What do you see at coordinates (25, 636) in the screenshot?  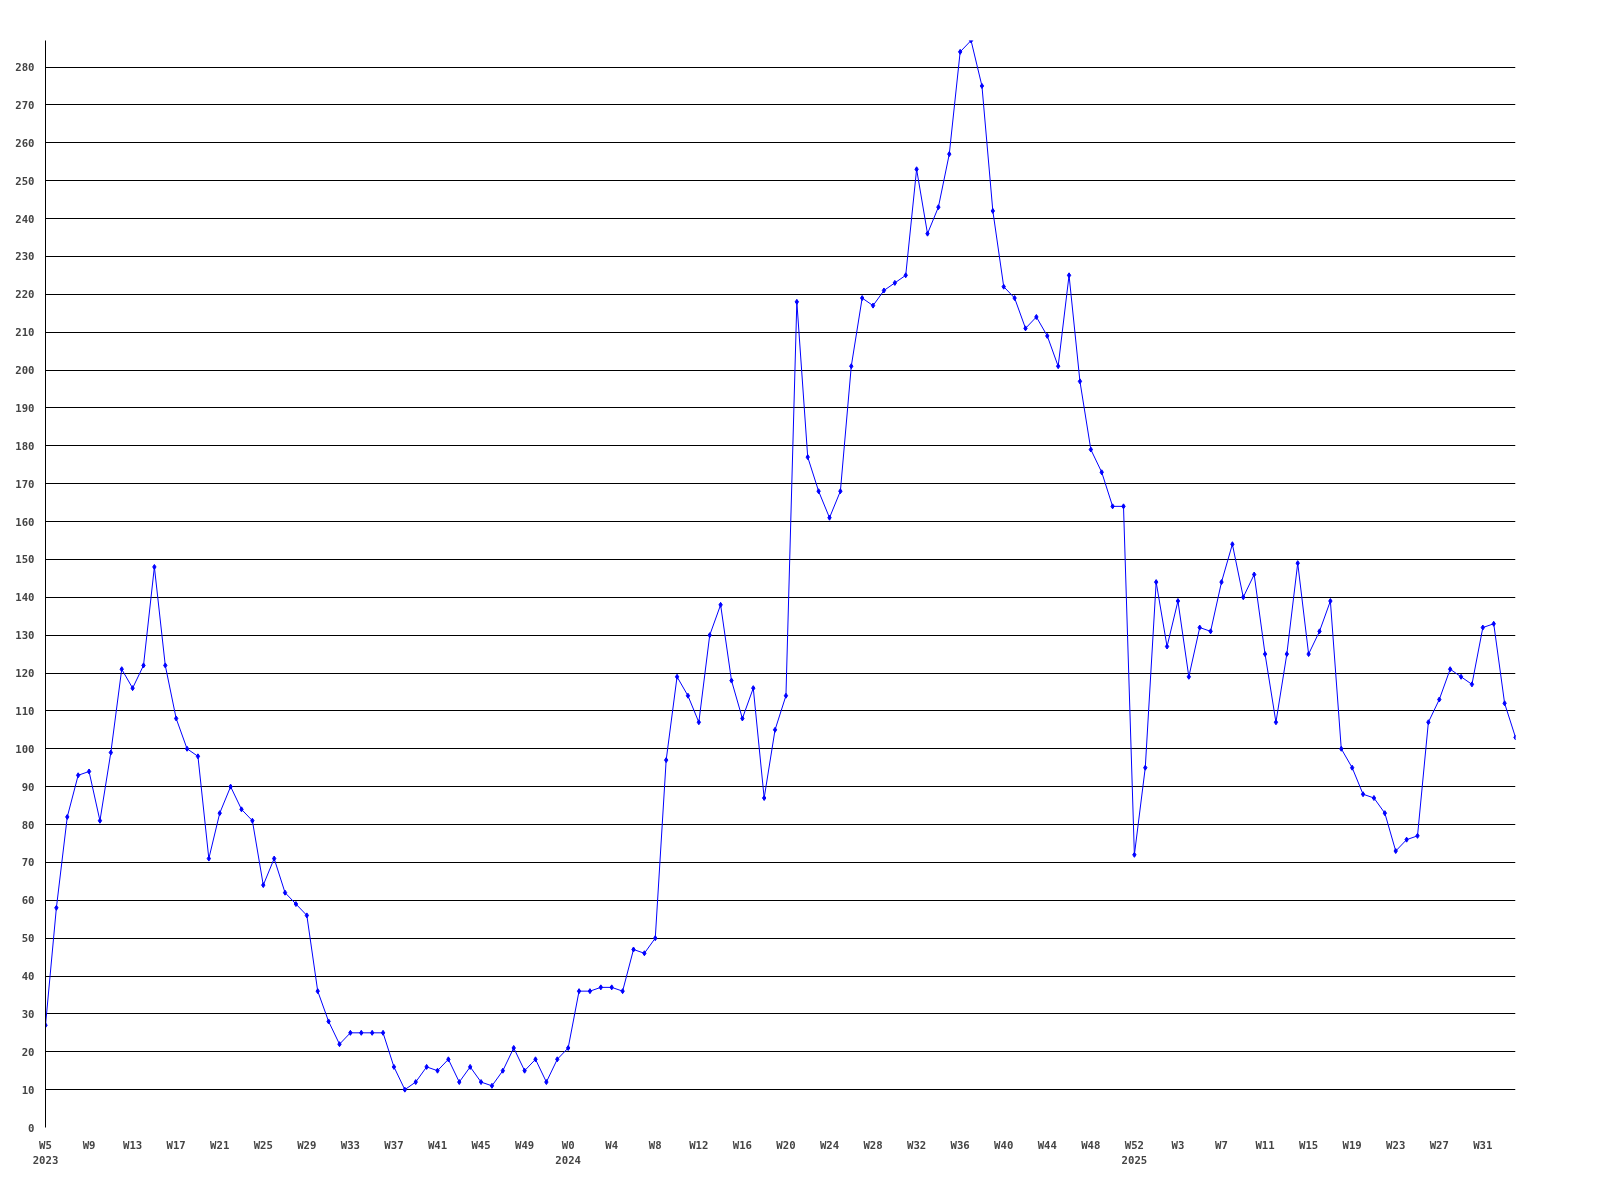 I see `y-tick-label: 130` at bounding box center [25, 636].